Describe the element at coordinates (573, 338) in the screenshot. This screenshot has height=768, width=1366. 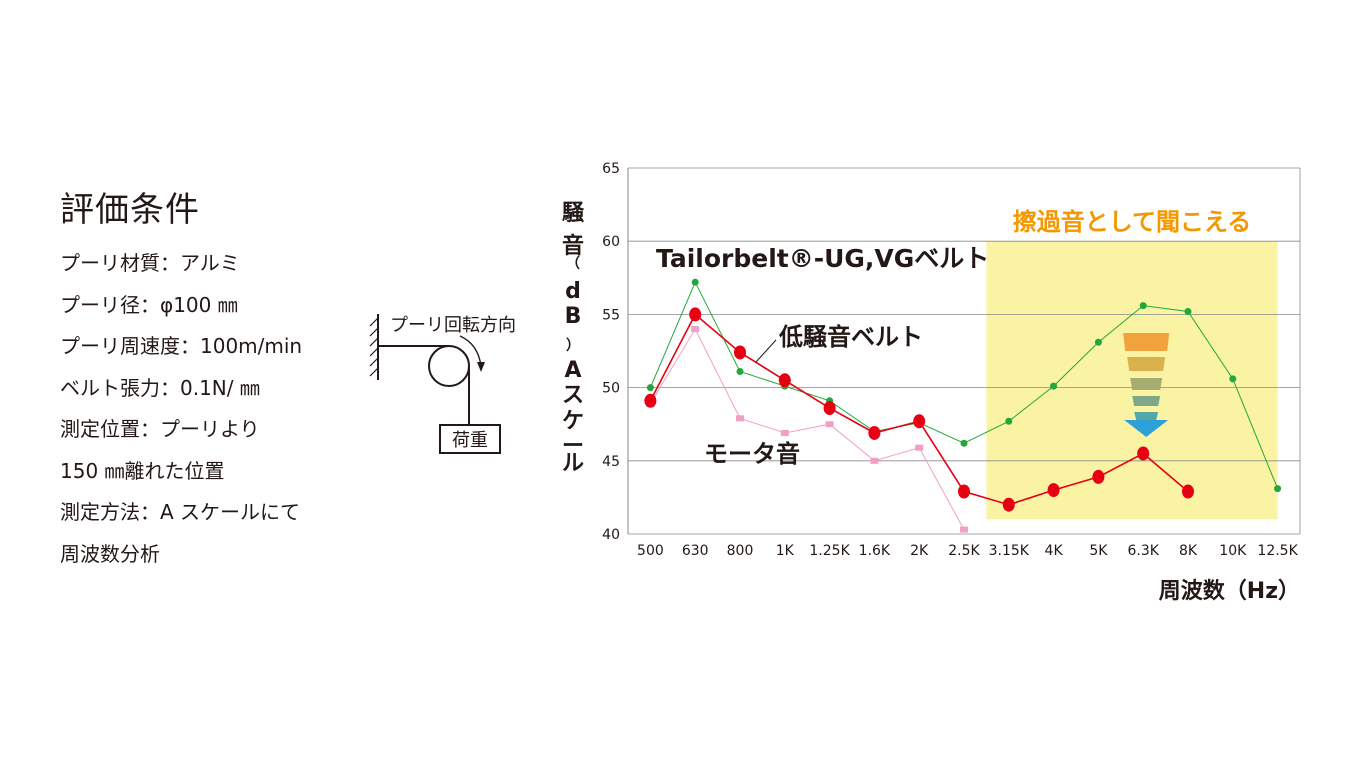
I see `y-axis-label: 騒音（ d B） A スケール` at that location.